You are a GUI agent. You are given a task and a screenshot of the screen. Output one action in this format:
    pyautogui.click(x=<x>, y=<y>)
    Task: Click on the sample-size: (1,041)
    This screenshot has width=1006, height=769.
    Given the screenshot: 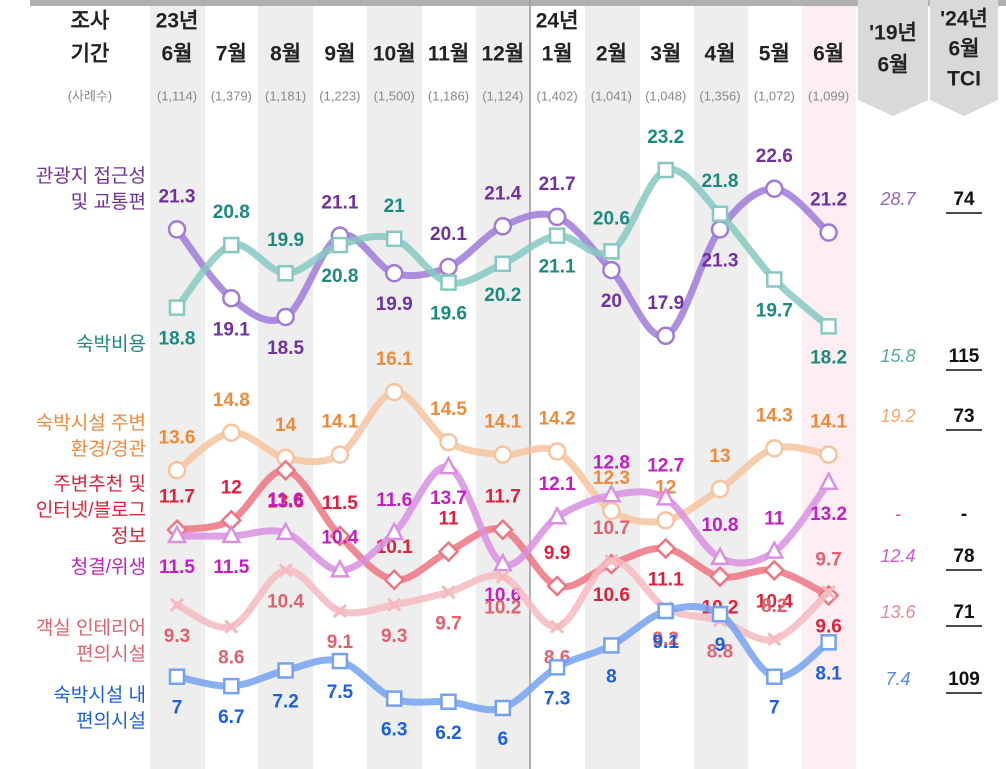 What is the action you would take?
    pyautogui.click(x=611, y=95)
    